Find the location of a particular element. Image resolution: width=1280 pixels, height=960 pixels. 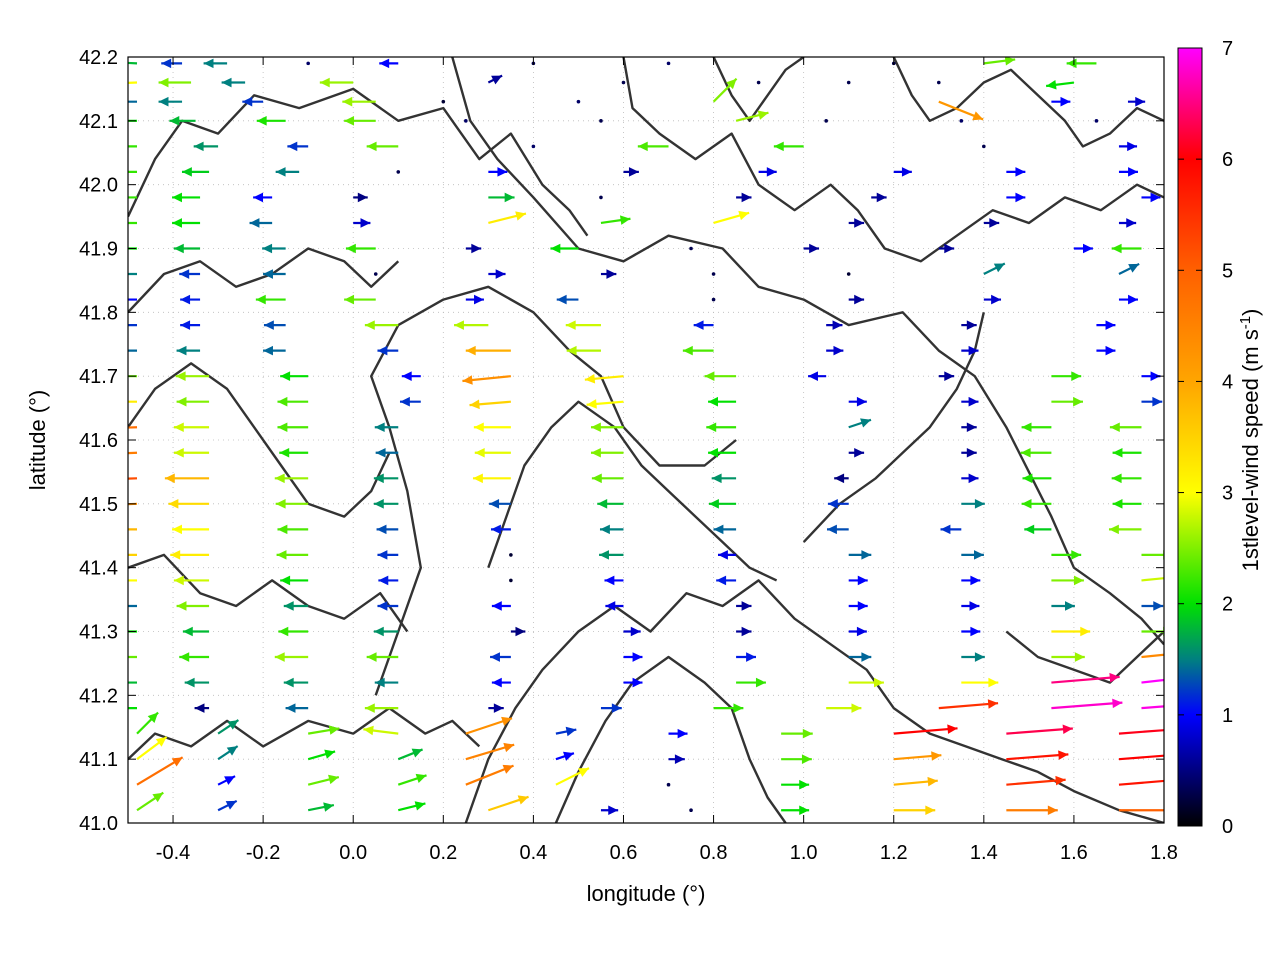

y-tick-label-2: 41.2 is located at coordinates (98, 696).